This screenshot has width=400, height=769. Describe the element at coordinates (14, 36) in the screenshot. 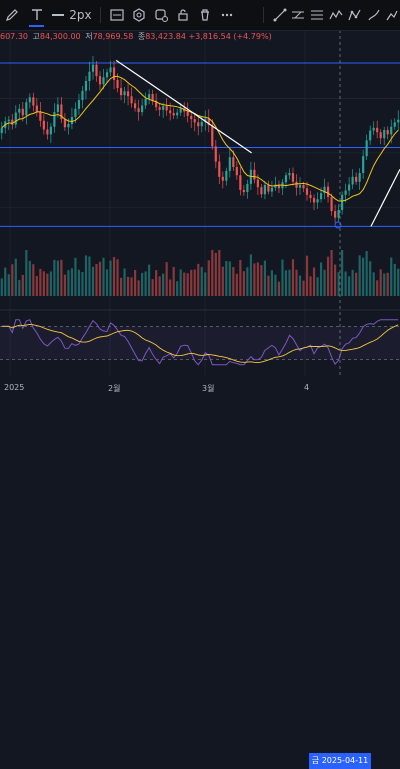

I see `ohlc-open: 607.30` at that location.